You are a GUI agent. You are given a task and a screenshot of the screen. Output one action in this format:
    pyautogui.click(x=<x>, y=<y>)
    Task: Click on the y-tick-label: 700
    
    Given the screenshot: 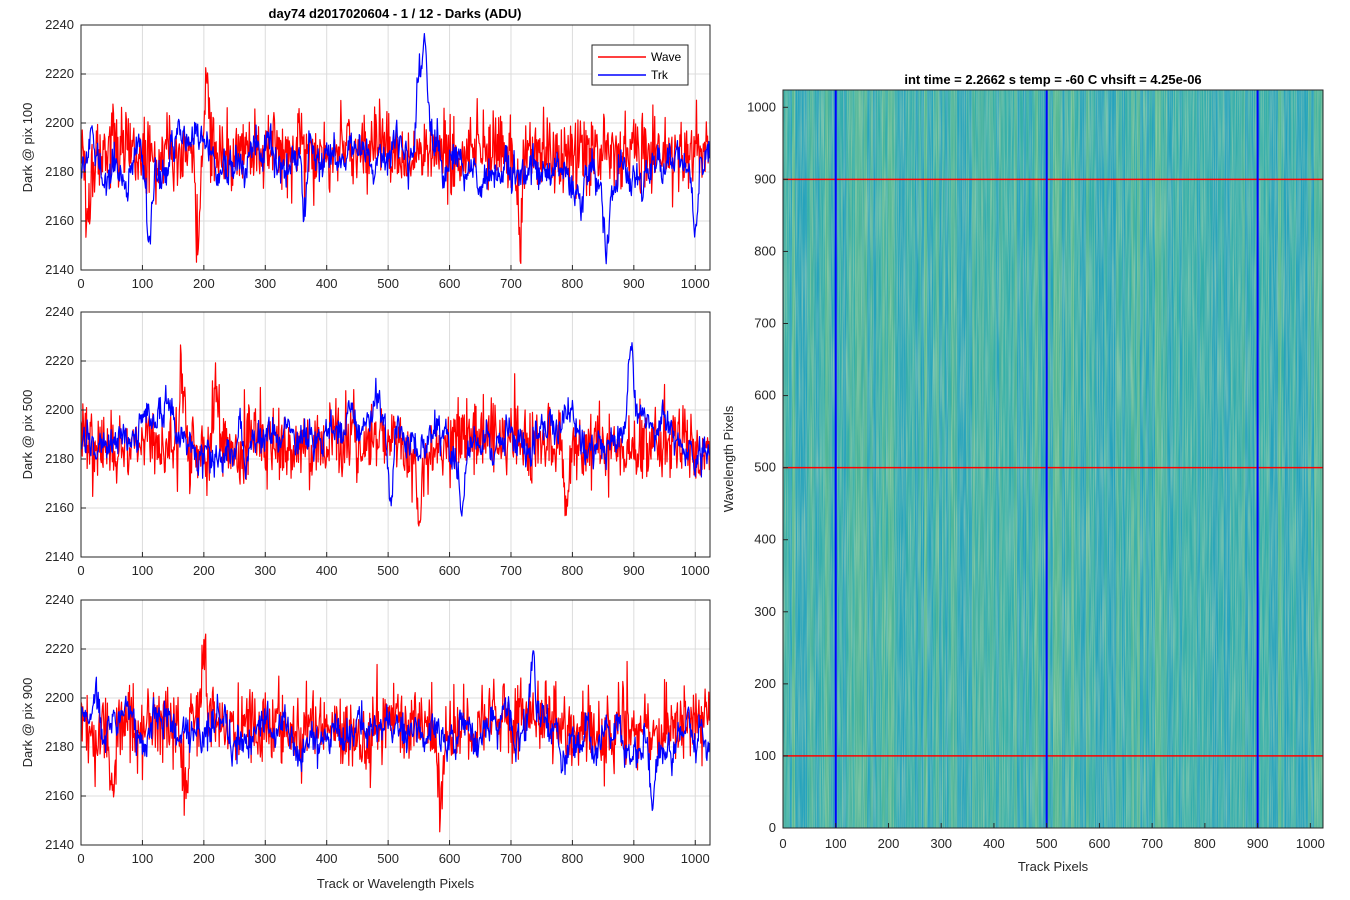 What is the action you would take?
    pyautogui.click(x=765, y=323)
    